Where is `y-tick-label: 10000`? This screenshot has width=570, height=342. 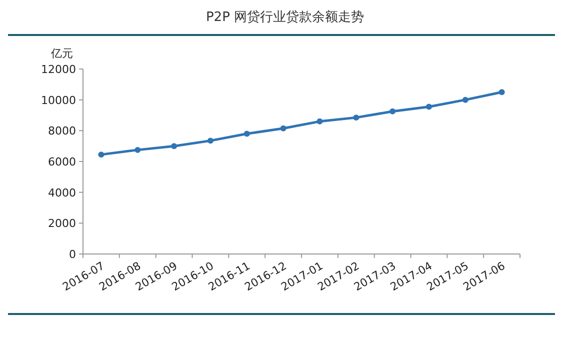
y-tick-label: 10000 is located at coordinates (58, 100).